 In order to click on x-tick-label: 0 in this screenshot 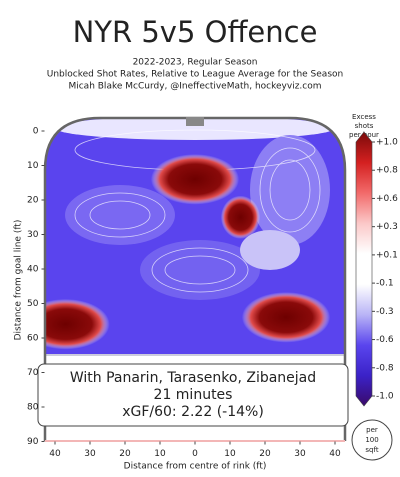, I will do `click(195, 454)`.